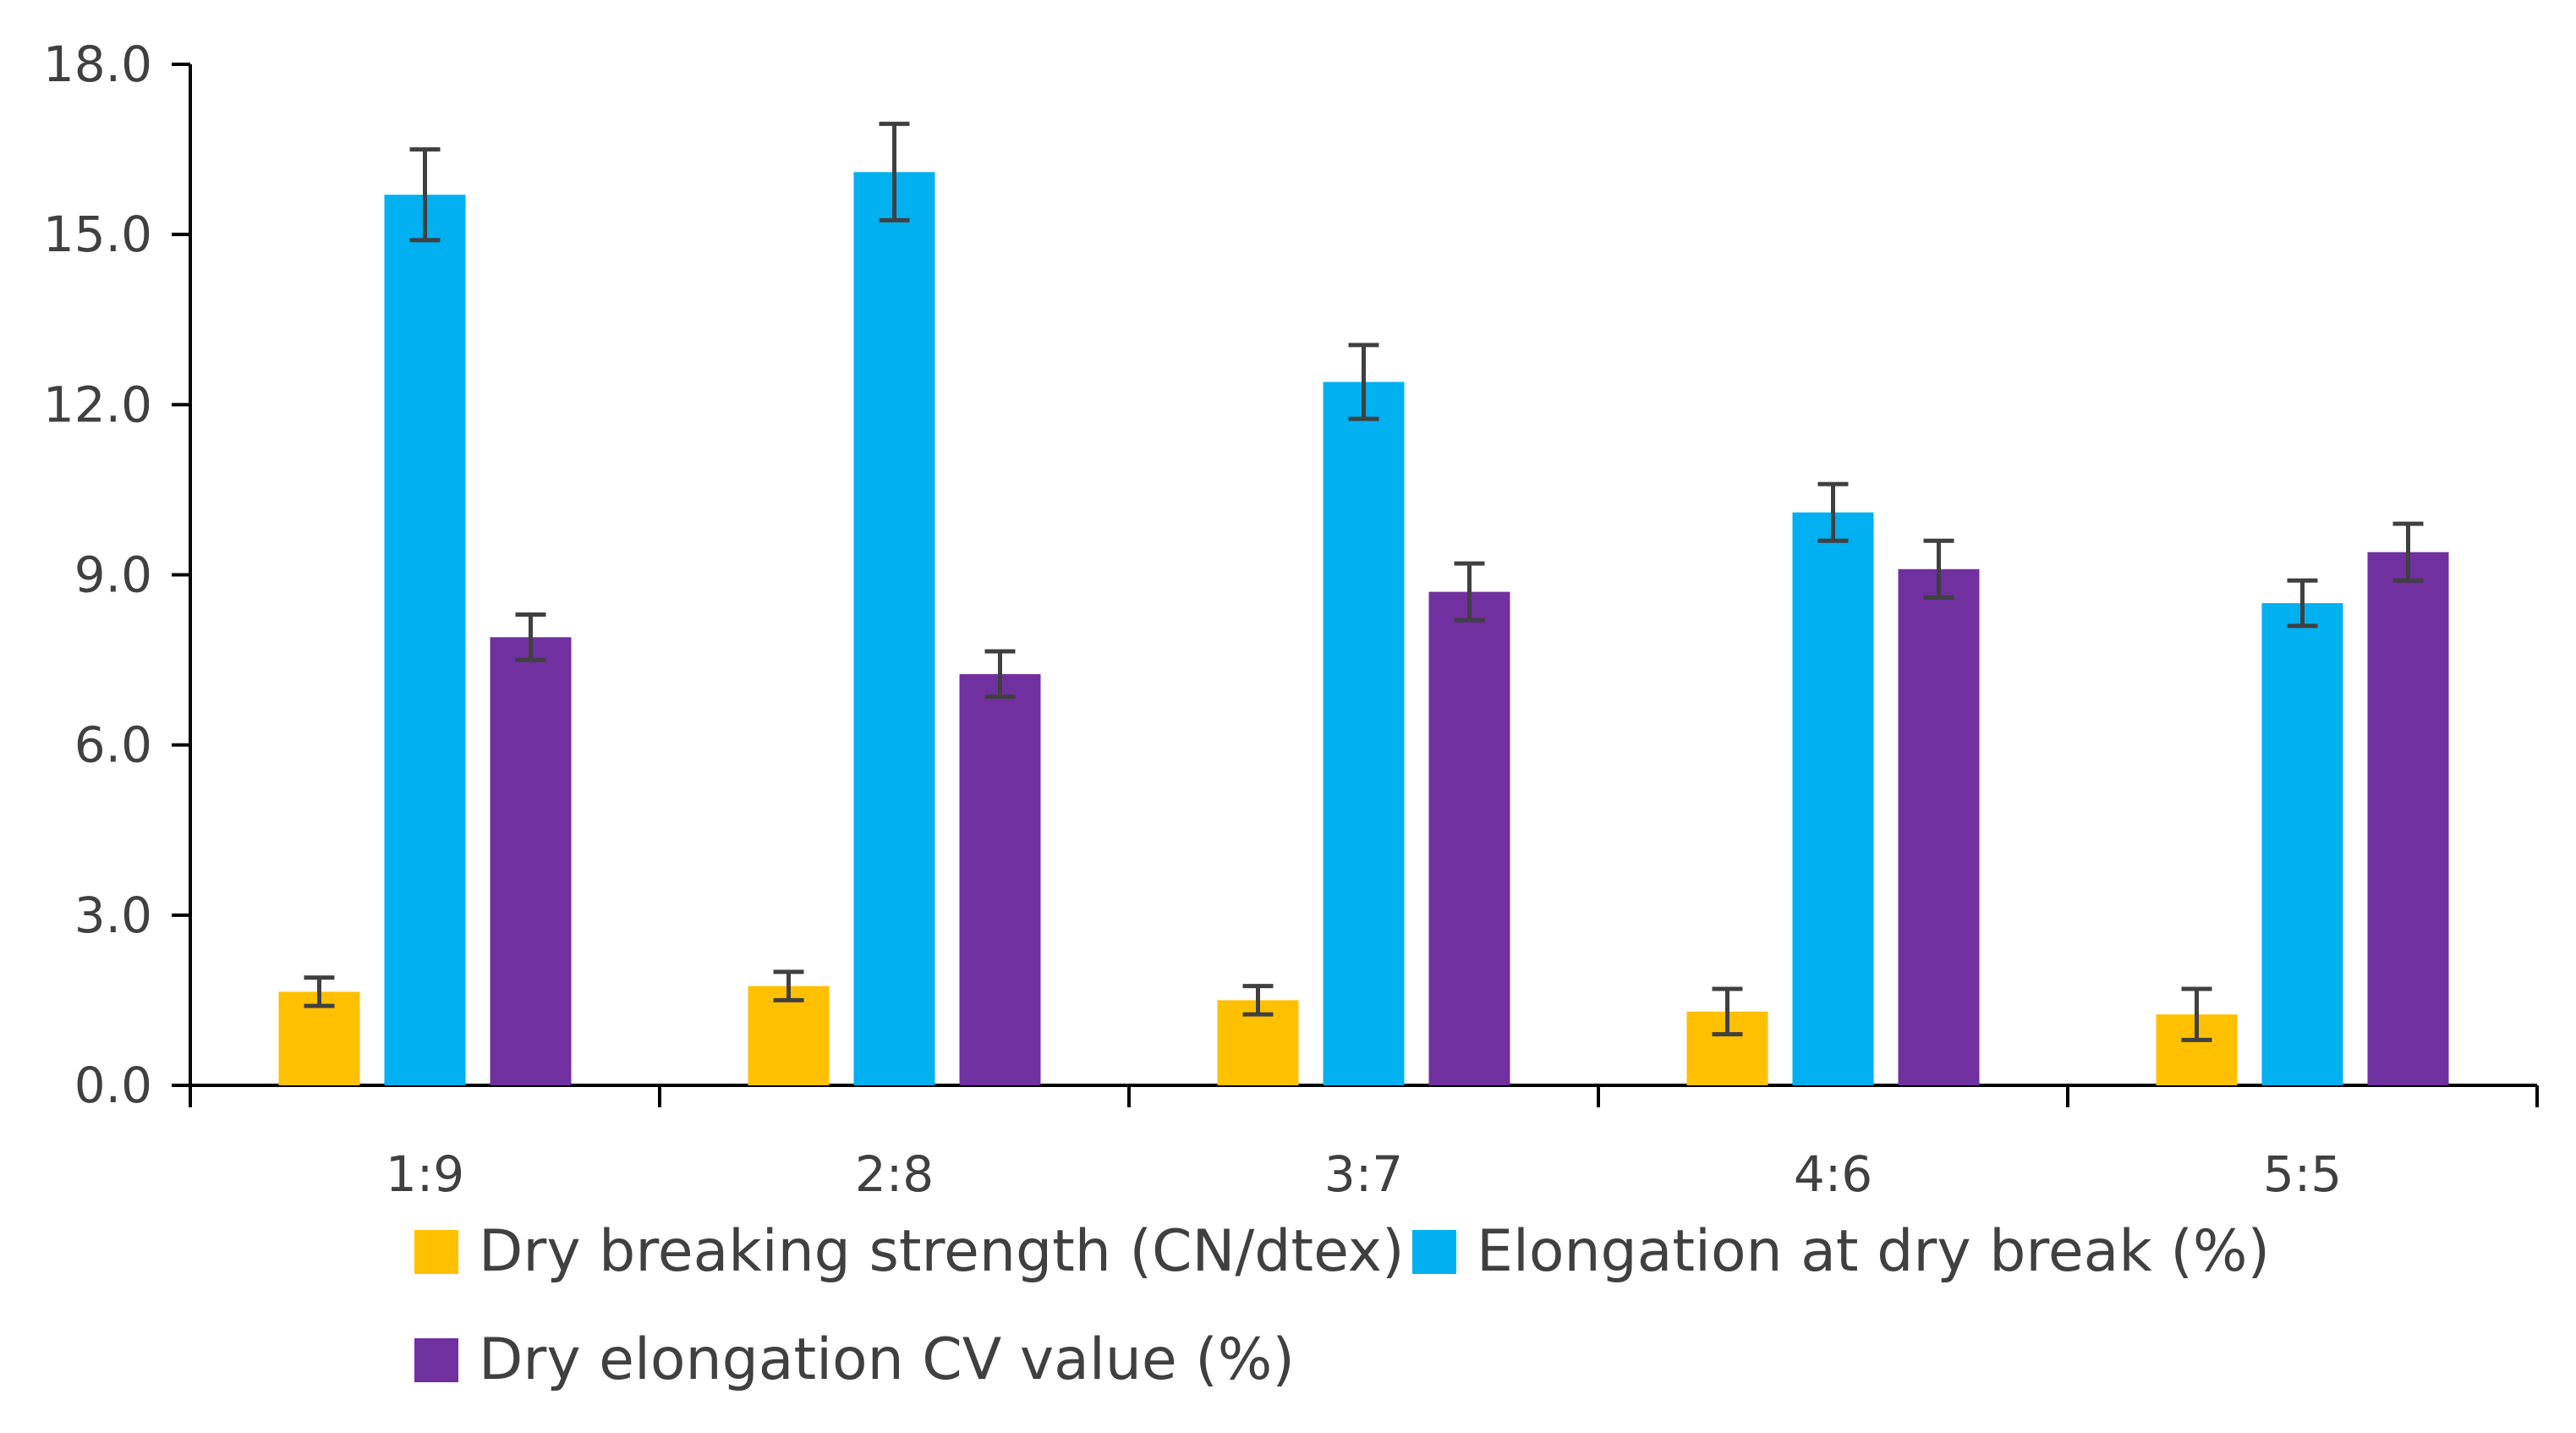 The width and height of the screenshot is (2576, 1433). I want to click on y-axis: 0.0 3.0 6.0 9.0 12.0 15.0 18.0, so click(117, 575).